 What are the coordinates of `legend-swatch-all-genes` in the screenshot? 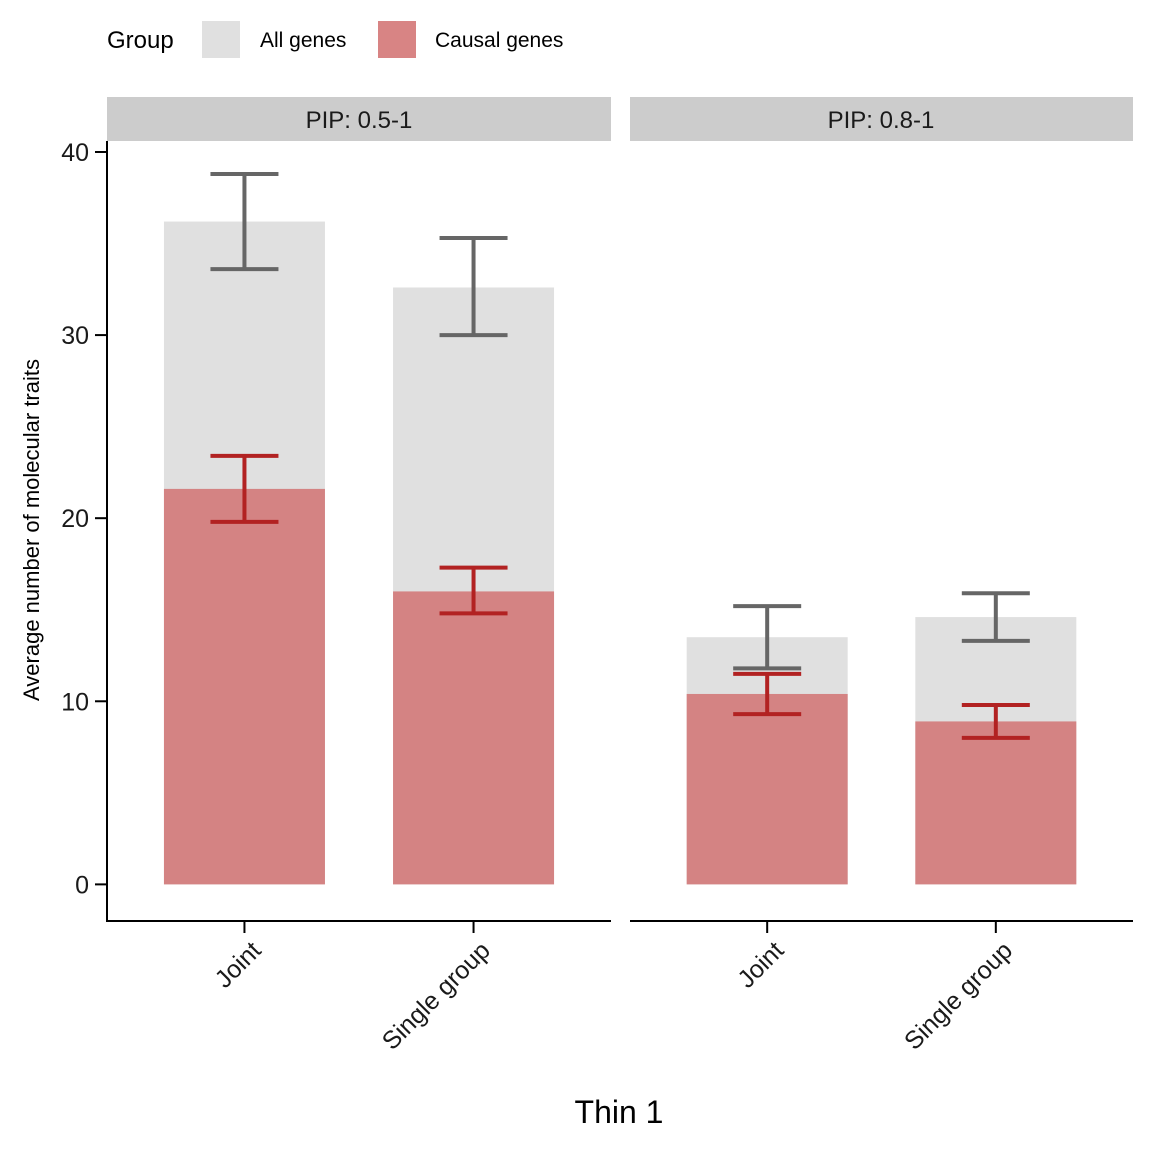 It's located at (221, 39).